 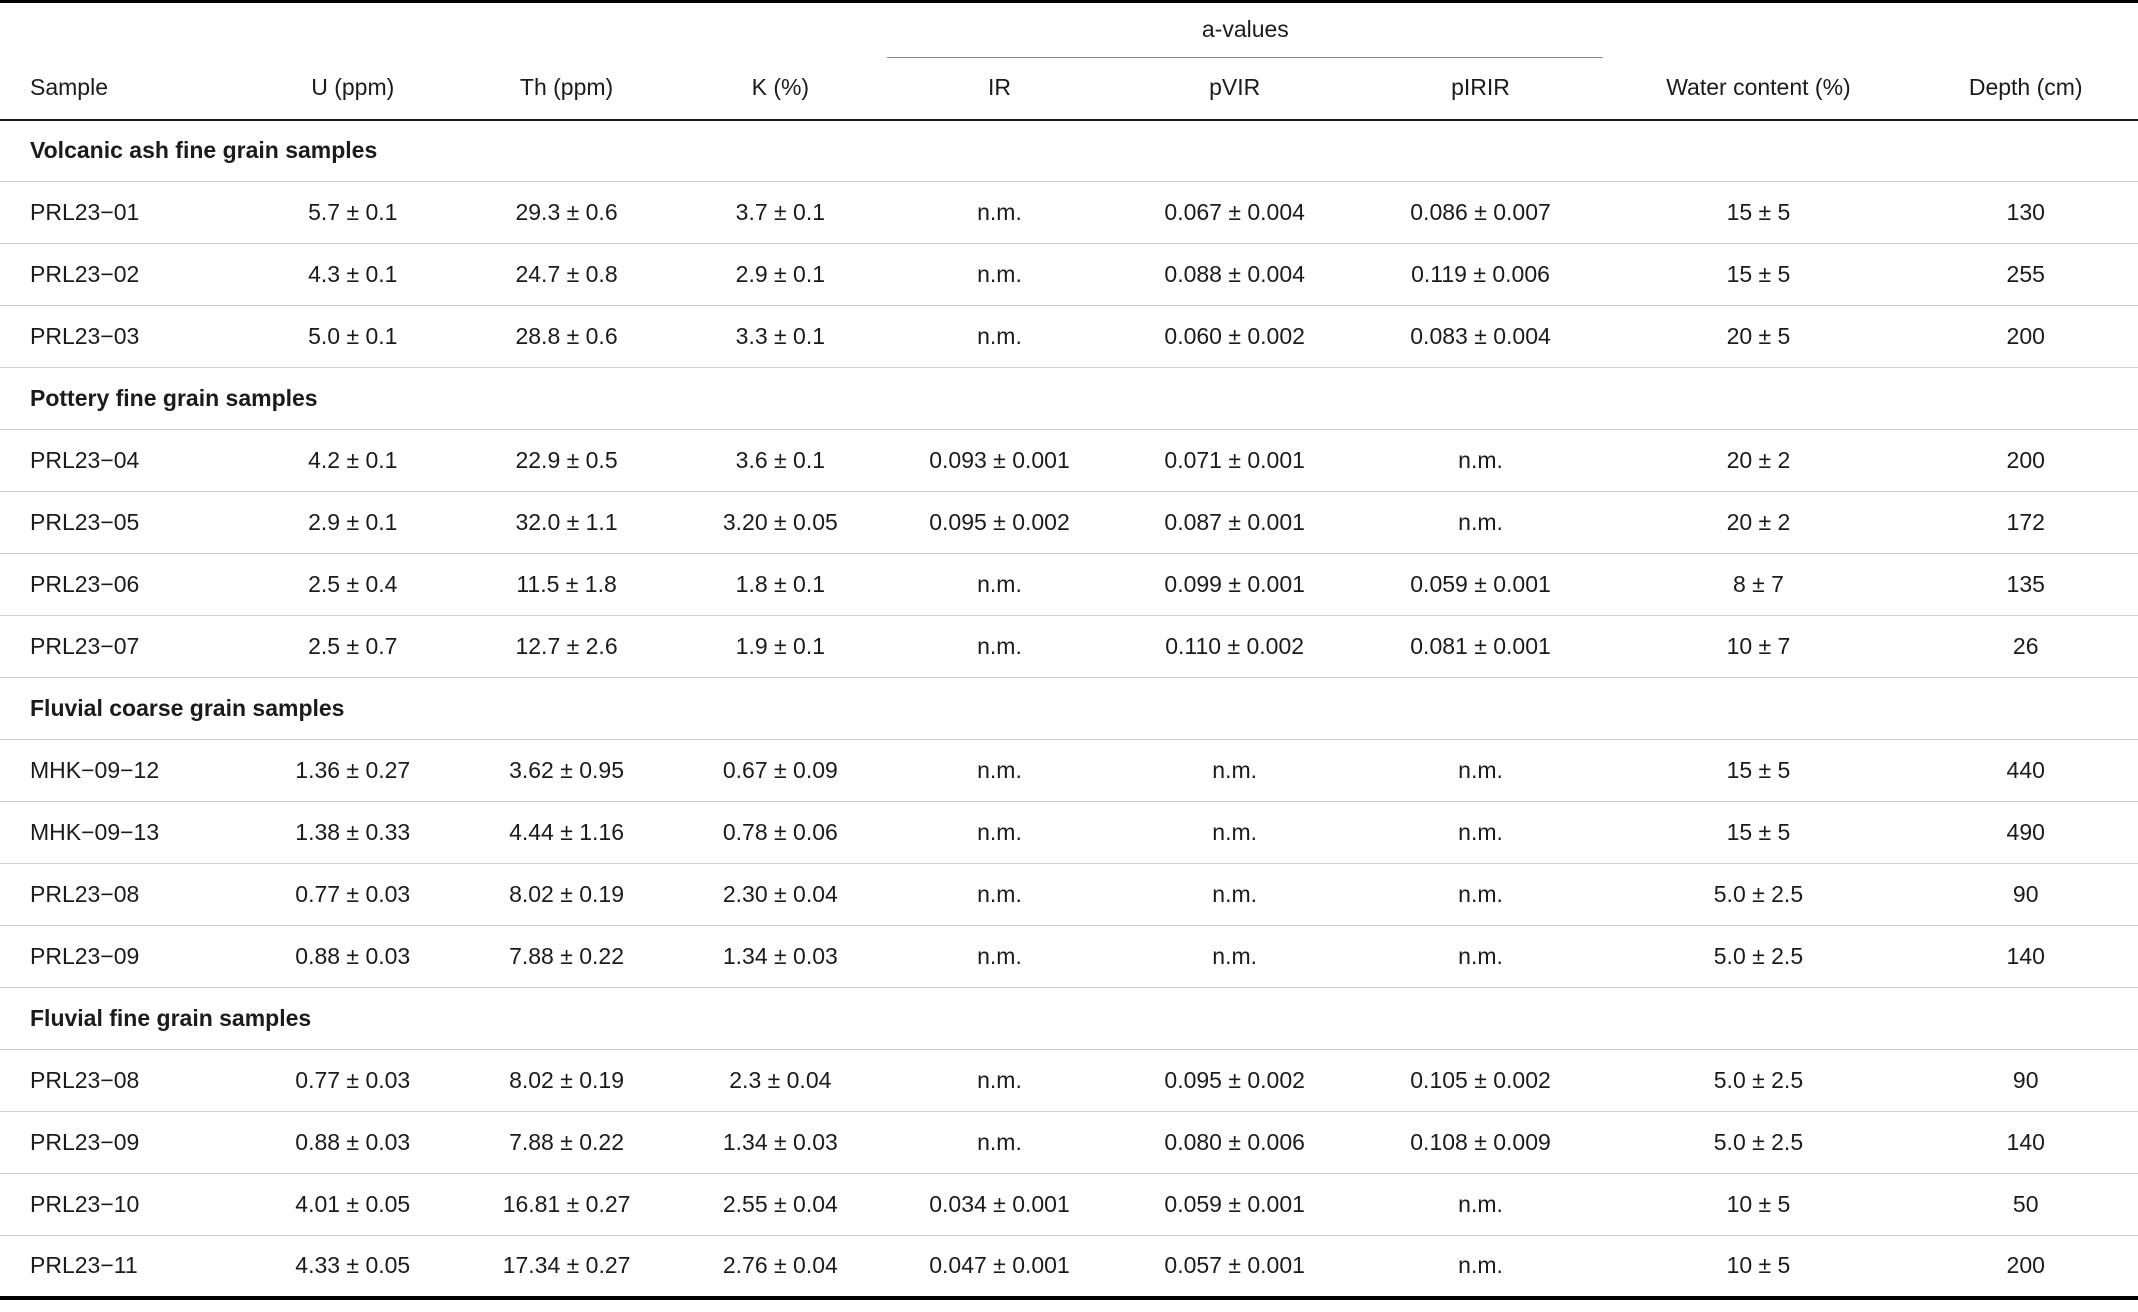 I want to click on spanner-spacer-left, so click(x=443, y=30).